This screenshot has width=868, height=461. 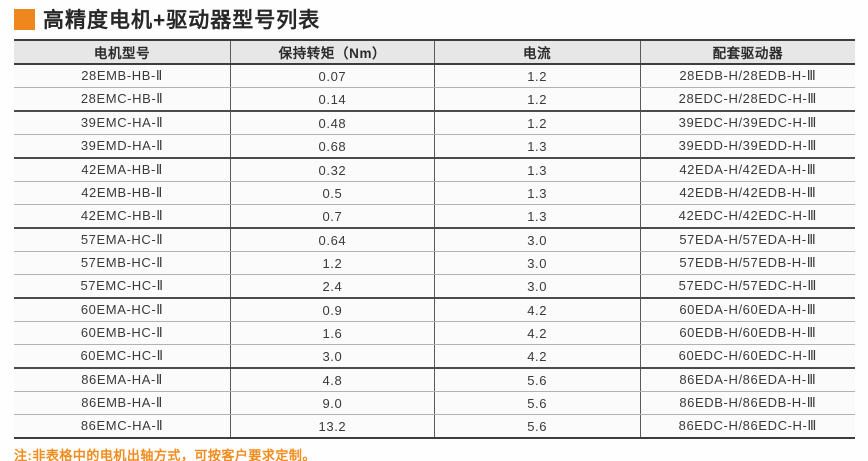 I want to click on cell-matching-driver: 60EDC-H/60EDC-H-Ⅲ, so click(x=747, y=356).